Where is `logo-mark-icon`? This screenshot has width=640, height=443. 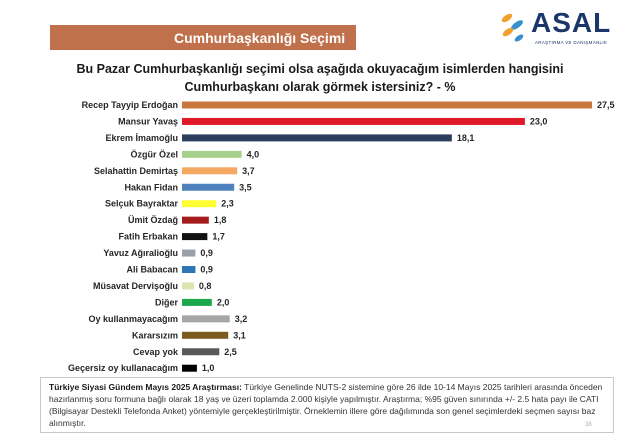
logo-mark-icon is located at coordinates (512, 27).